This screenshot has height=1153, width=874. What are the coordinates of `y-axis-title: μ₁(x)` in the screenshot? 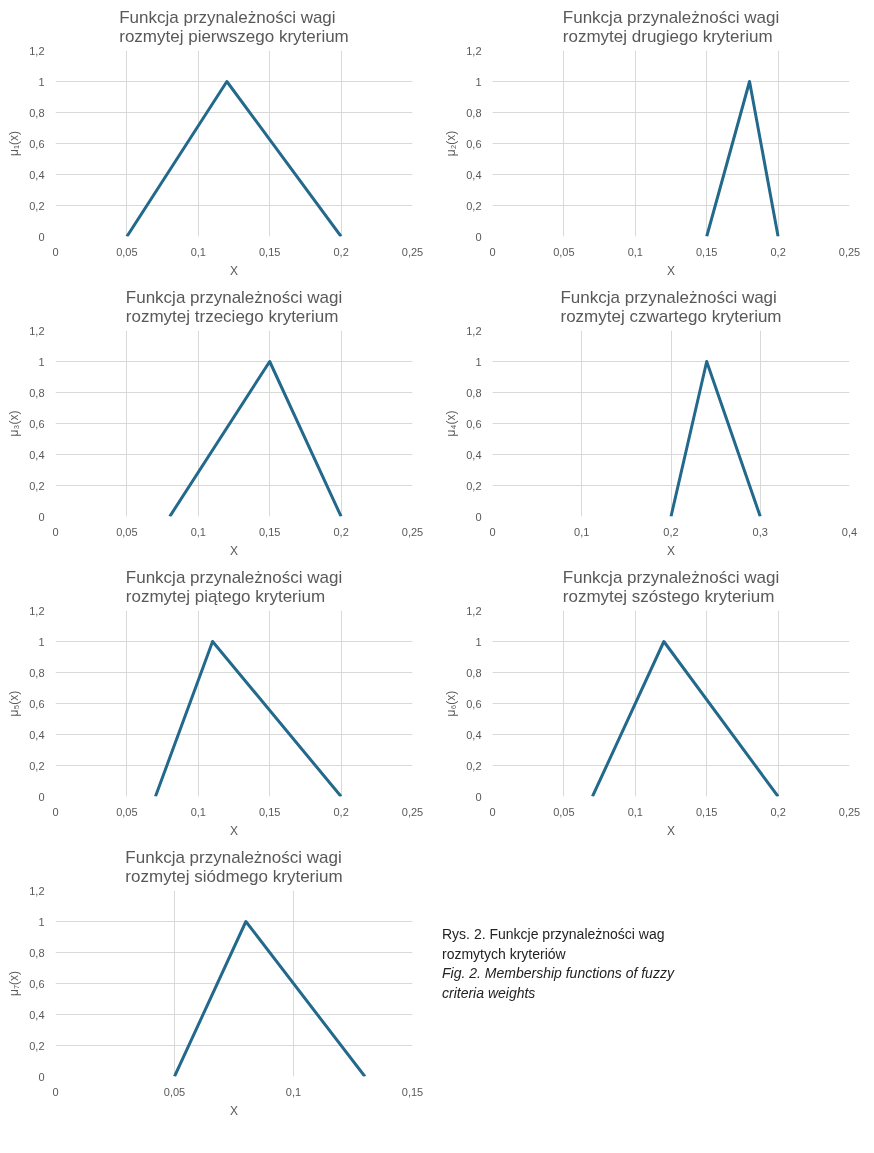 It's located at (14, 143).